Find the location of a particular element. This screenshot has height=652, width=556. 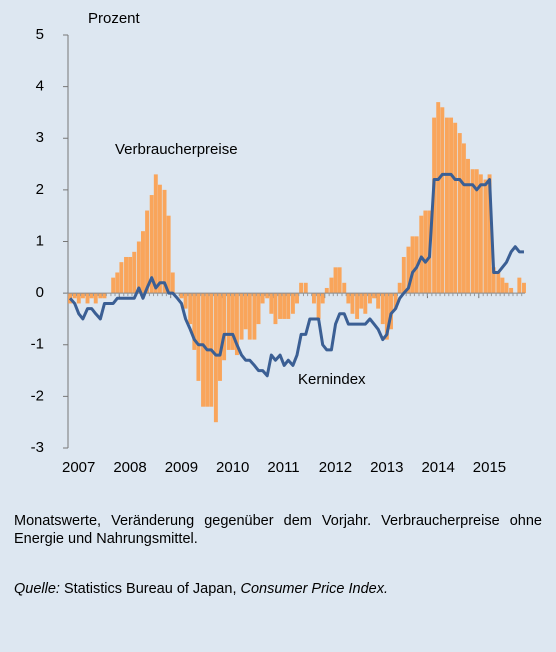

y-axis-label: Prozent is located at coordinates (114, 18).